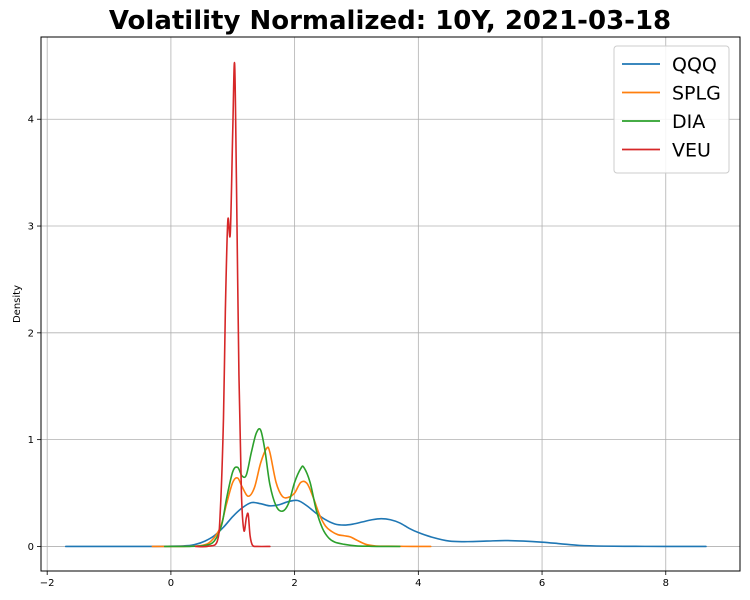 The image size is (750, 600). What do you see at coordinates (31, 547) in the screenshot?
I see `y-tick-label: 0` at bounding box center [31, 547].